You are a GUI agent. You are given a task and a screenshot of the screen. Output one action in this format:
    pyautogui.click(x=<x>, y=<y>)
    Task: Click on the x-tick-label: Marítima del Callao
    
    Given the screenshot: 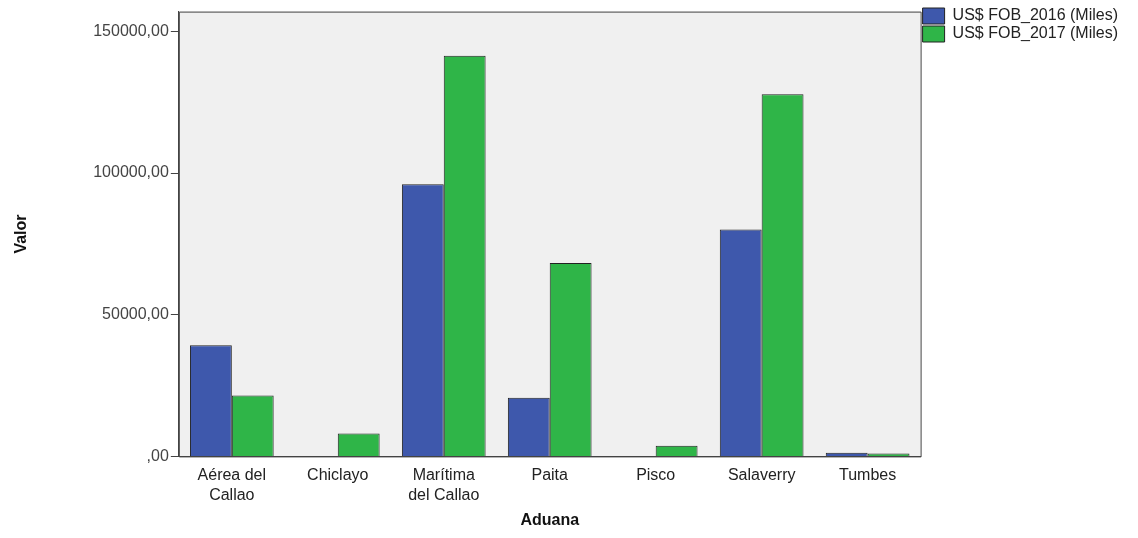 What is the action you would take?
    pyautogui.click(x=444, y=484)
    